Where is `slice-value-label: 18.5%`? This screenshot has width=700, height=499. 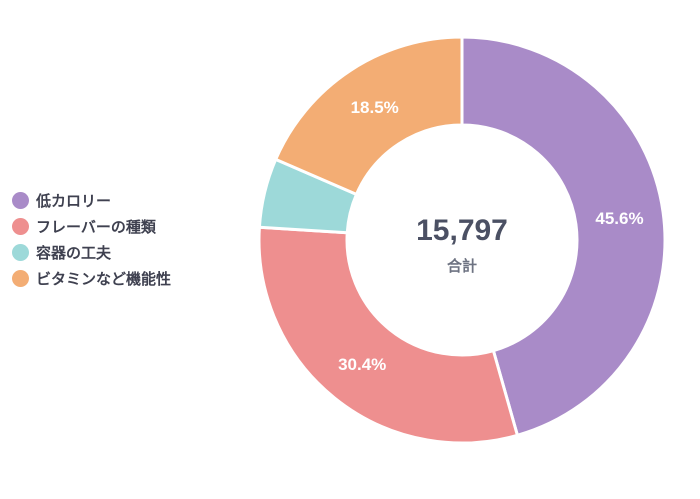 slice-value-label: 18.5% is located at coordinates (375, 107).